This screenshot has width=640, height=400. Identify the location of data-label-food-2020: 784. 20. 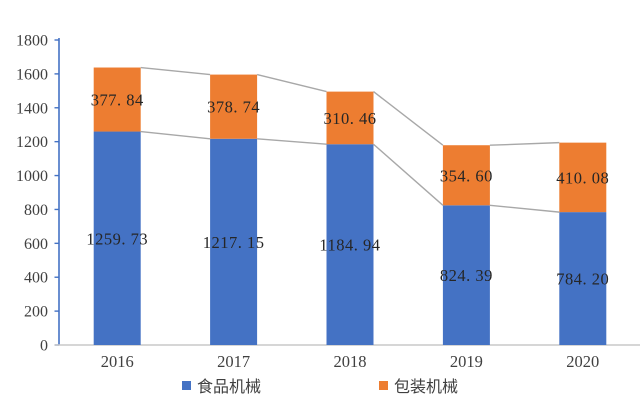
(582, 279).